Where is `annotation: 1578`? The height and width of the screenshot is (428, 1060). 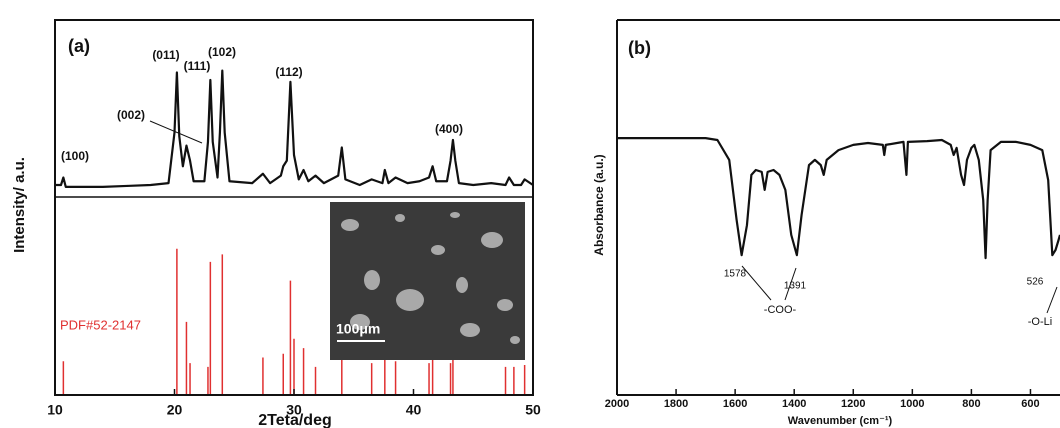 annotation: 1578 is located at coordinates (735, 274).